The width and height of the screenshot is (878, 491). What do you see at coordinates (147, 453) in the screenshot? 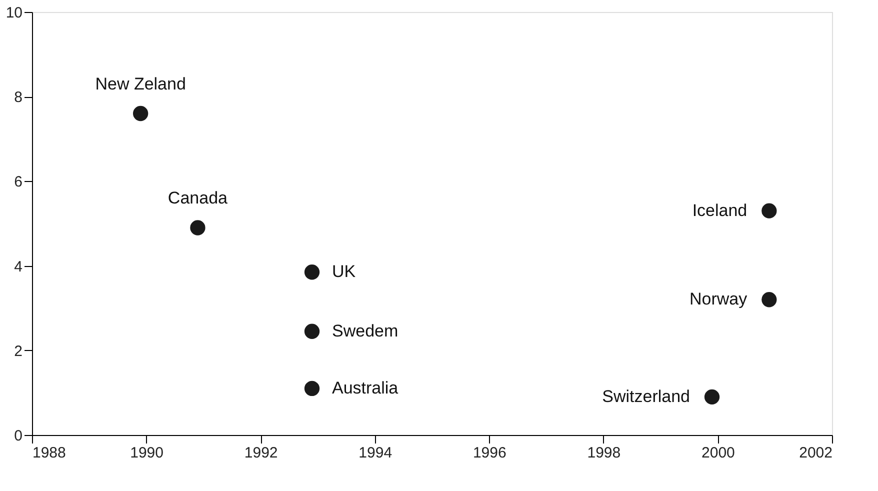
I see `x-tick-label: 1990` at bounding box center [147, 453].